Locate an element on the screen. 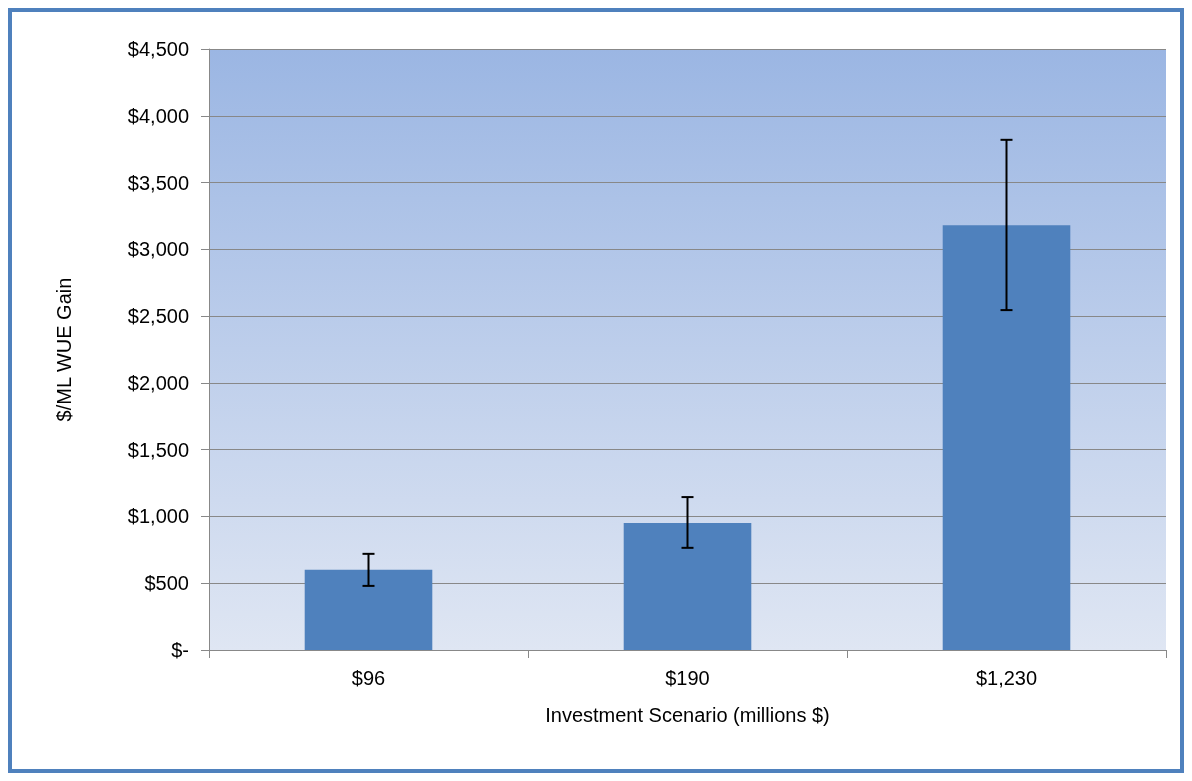 This screenshot has height=781, width=1192. y-tick-label: $2,000 is located at coordinates (158, 382).